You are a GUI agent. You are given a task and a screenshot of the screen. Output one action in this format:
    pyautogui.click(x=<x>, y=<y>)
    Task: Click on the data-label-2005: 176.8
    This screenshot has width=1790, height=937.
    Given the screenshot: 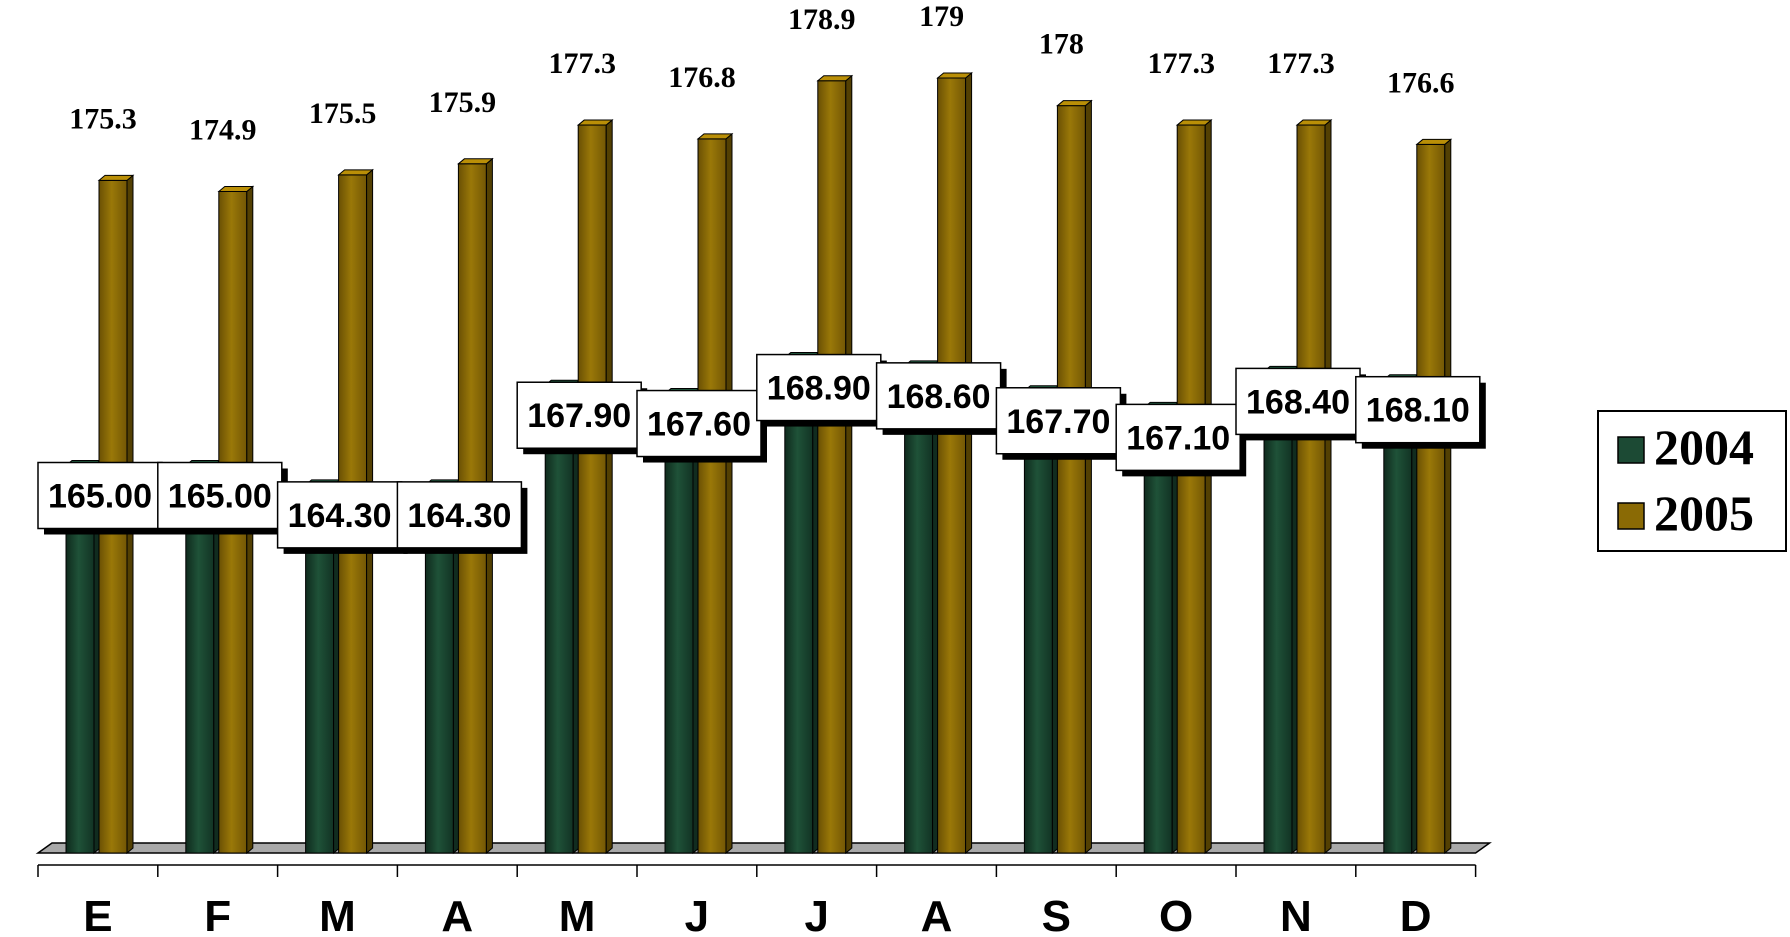 What is the action you would take?
    pyautogui.click(x=702, y=77)
    